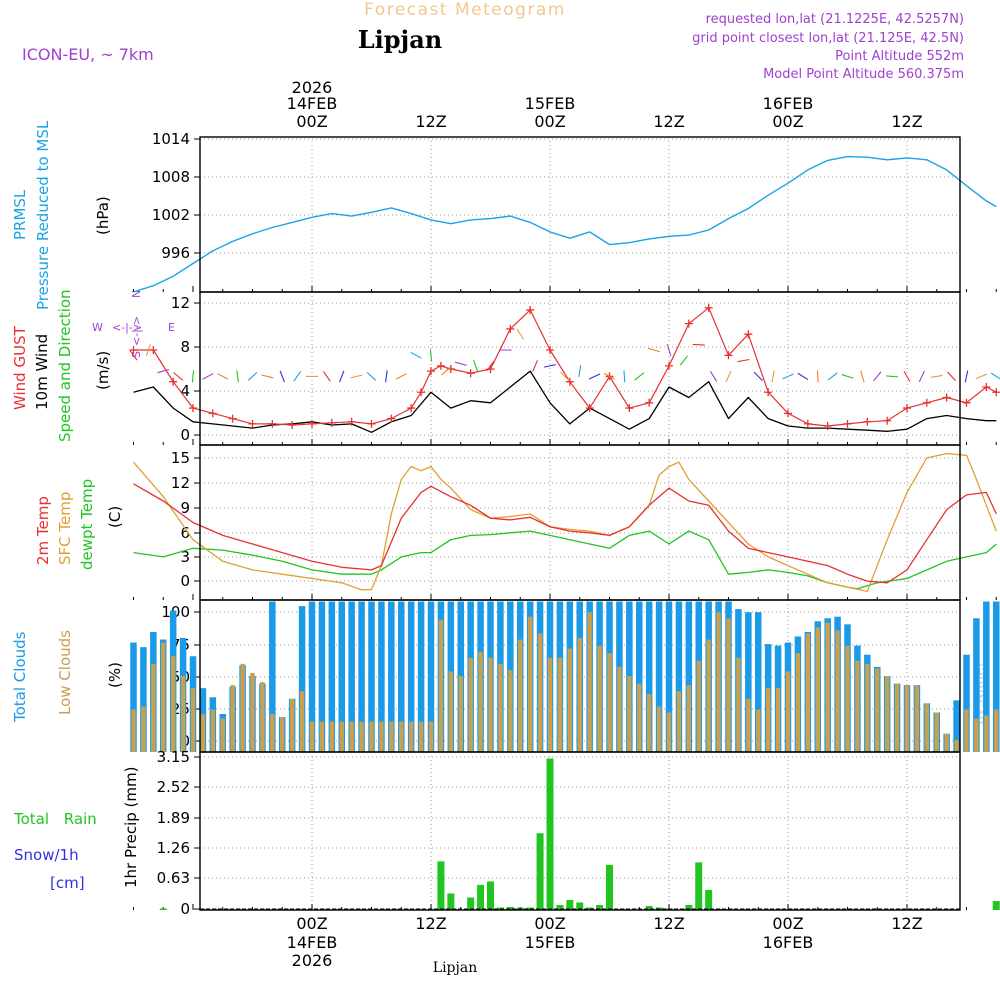  Describe the element at coordinates (79, 524) in the screenshot. I see `temp-panel-labels: 2m Temp SFC Temp dewpt Temp (C)` at that location.